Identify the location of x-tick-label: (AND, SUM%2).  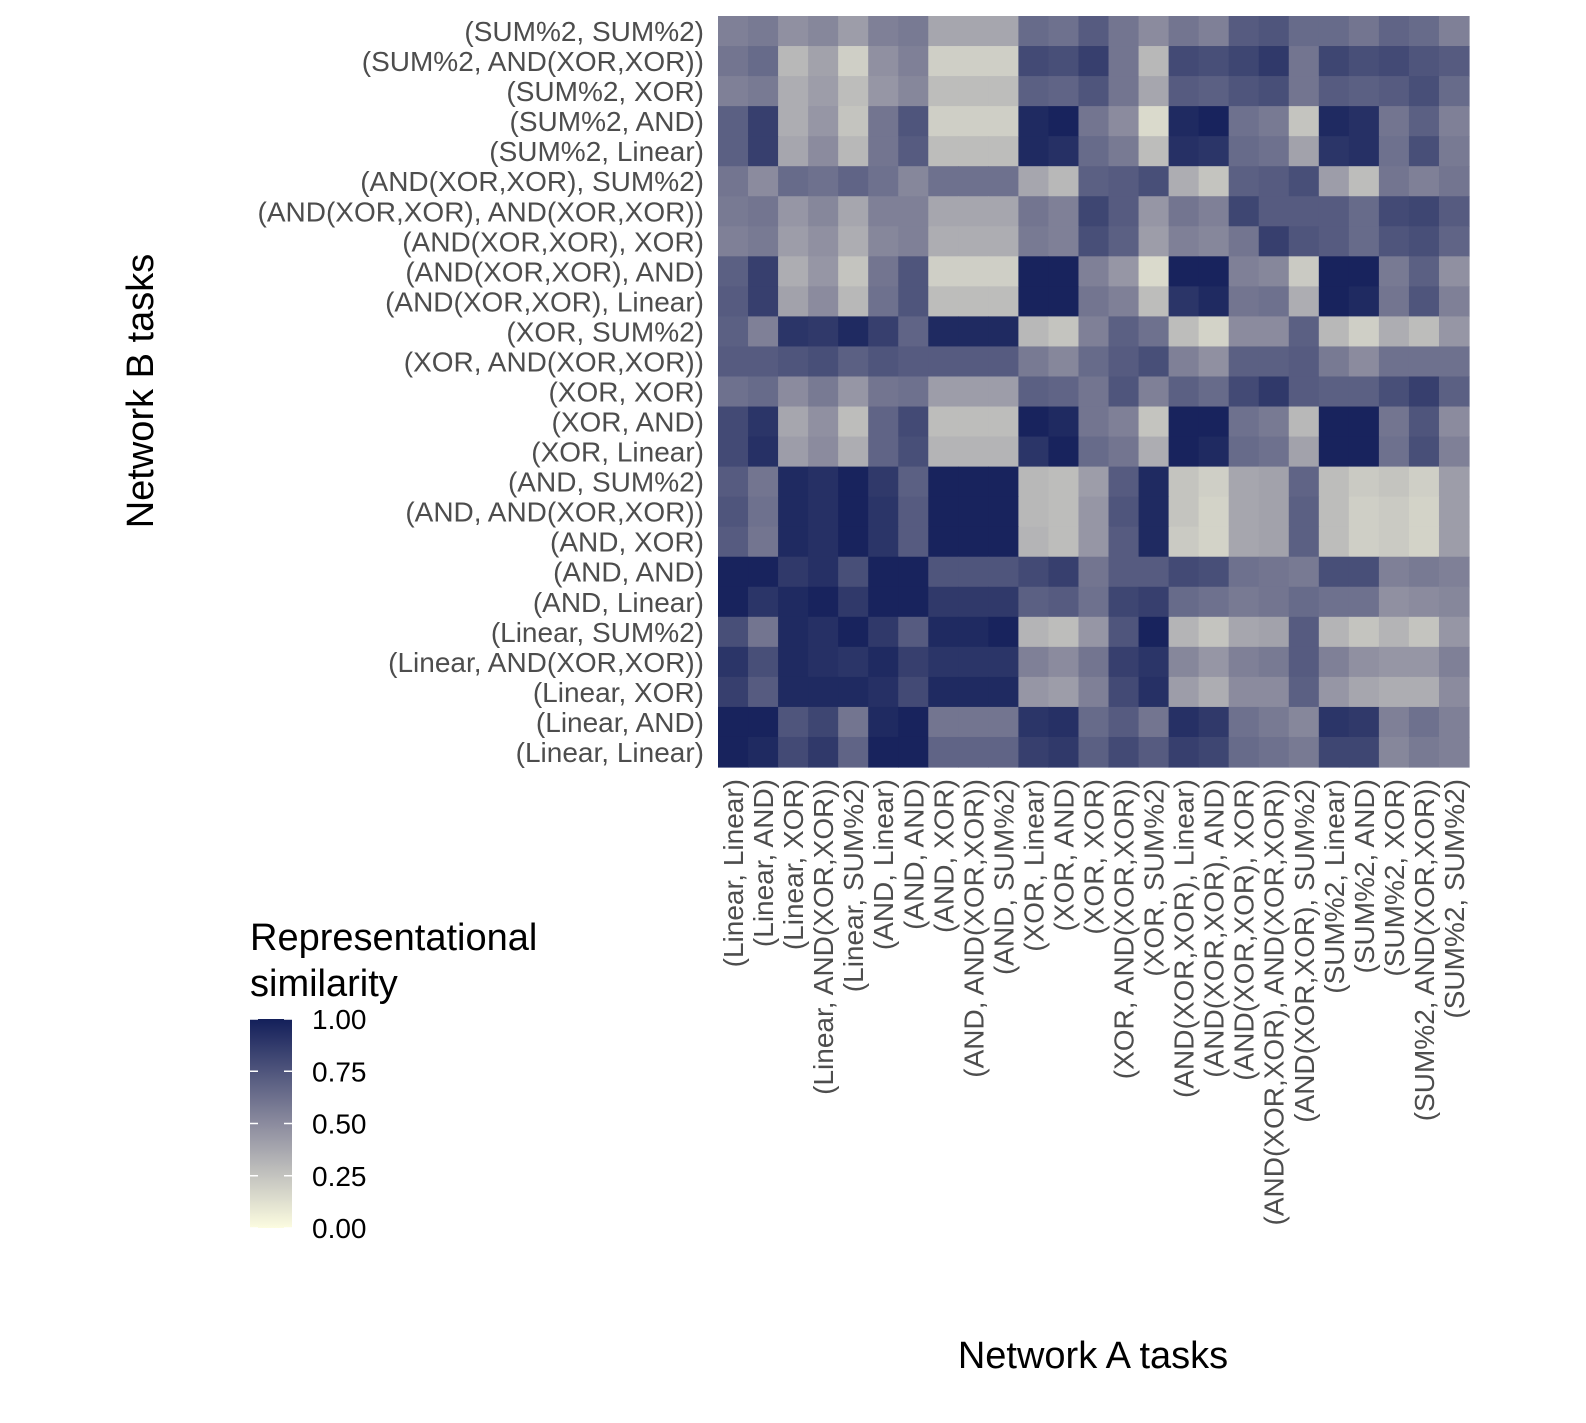
(1003, 877).